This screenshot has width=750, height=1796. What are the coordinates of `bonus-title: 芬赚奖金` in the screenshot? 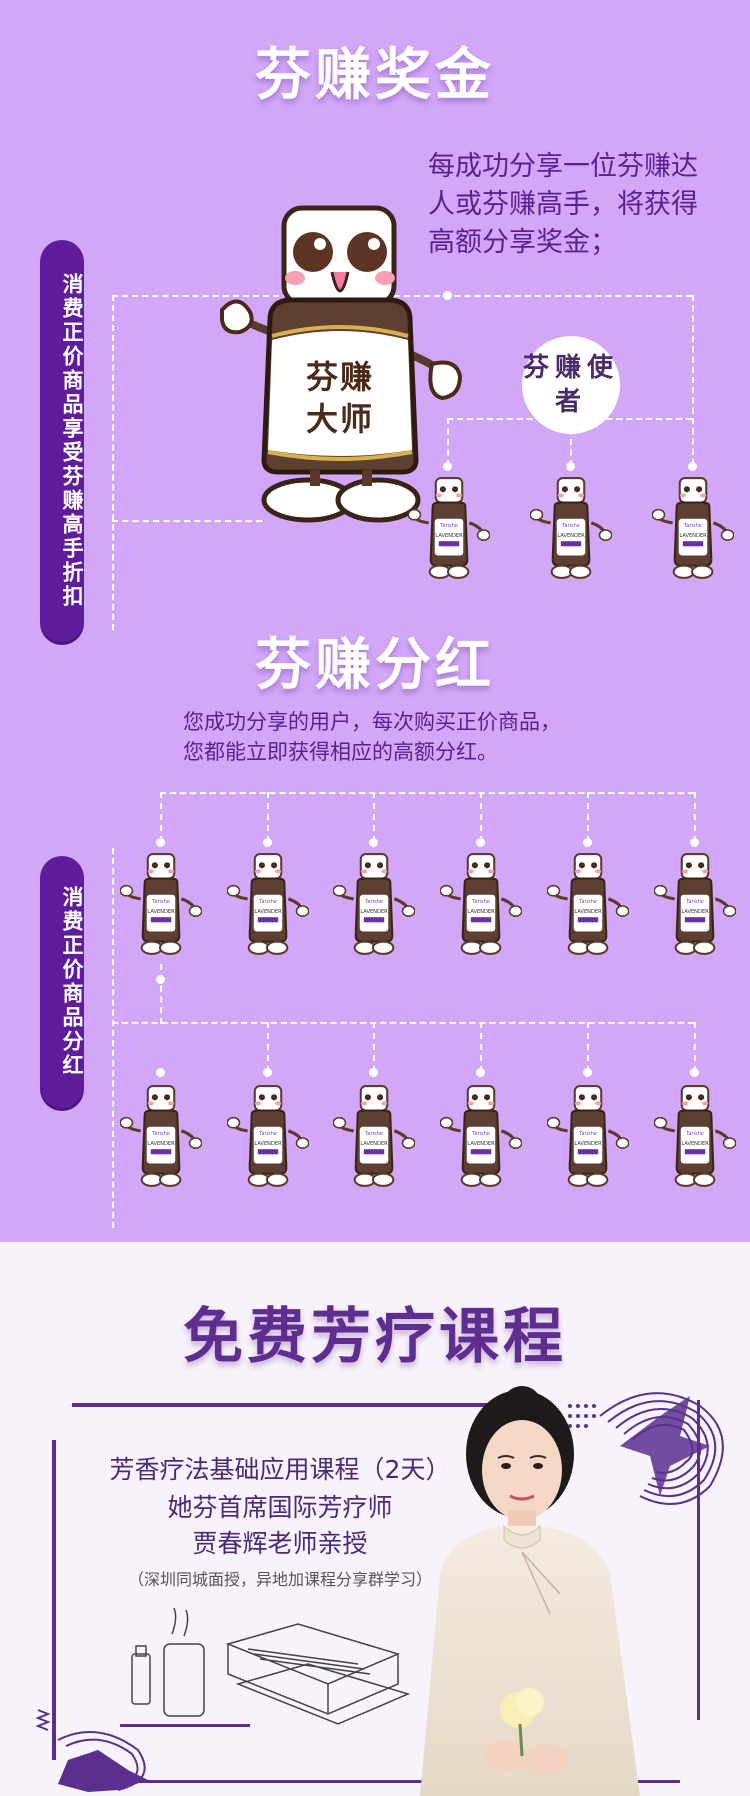 It's located at (375, 75).